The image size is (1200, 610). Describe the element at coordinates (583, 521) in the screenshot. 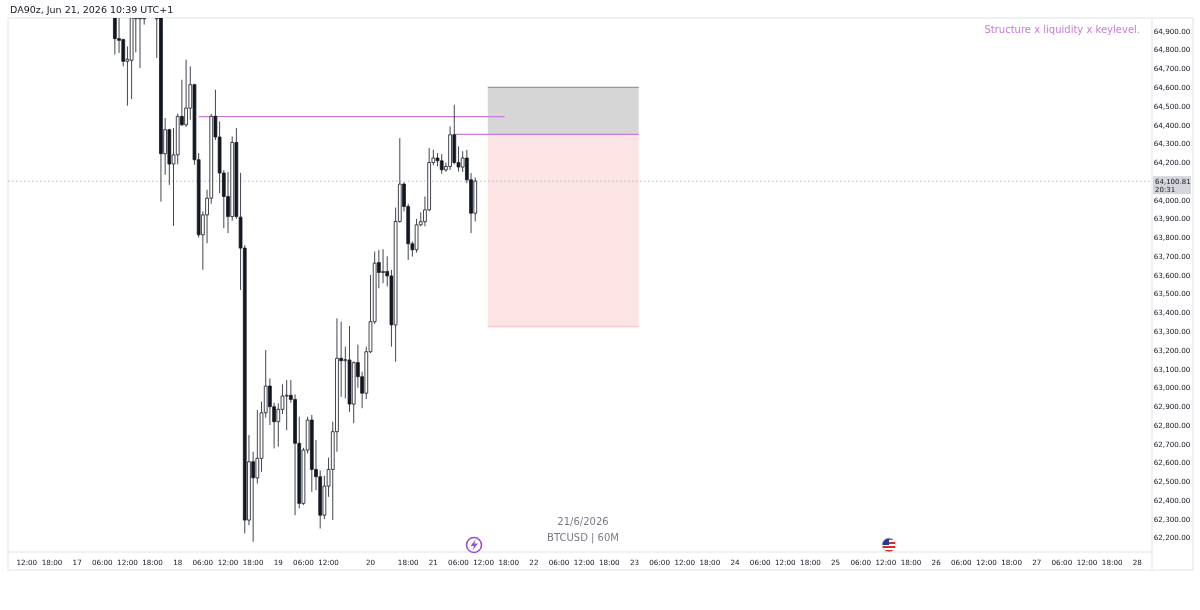

I see `annotation: 21/6/2026` at that location.